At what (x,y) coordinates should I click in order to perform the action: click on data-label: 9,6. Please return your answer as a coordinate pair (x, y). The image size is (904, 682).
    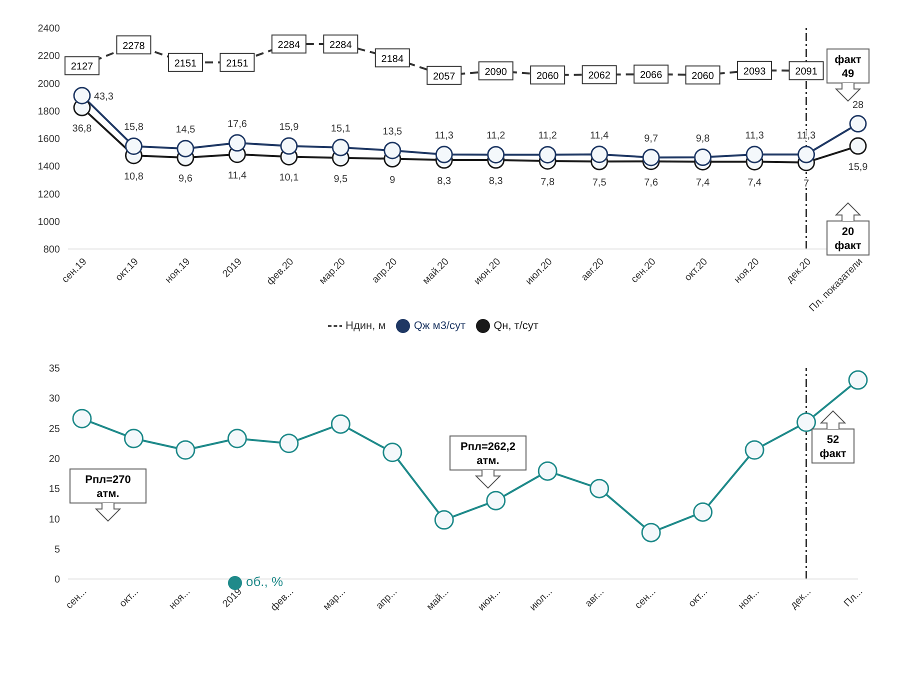
    Looking at the image, I should click on (185, 179).